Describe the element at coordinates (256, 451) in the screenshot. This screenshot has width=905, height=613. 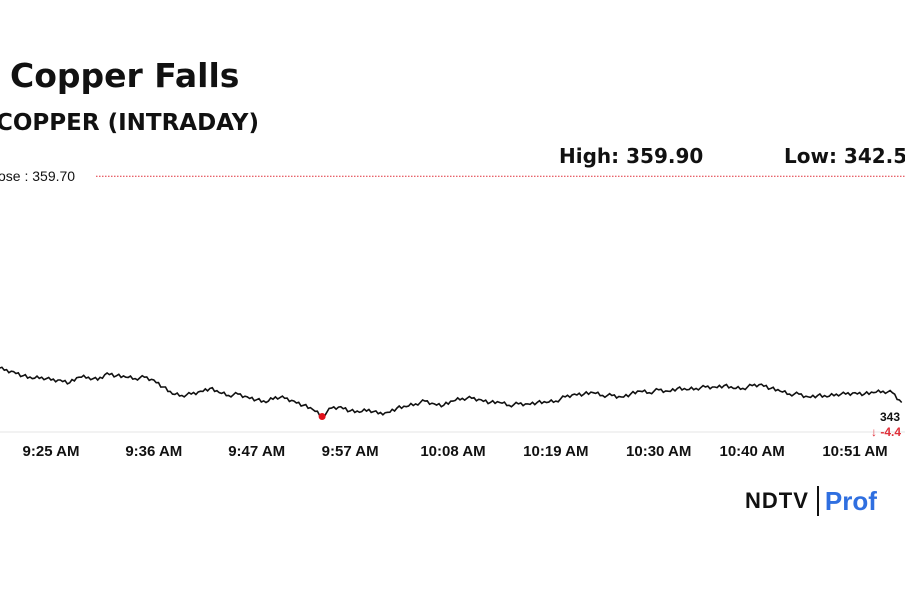
I see `x-tick-label: 9:47 AM` at that location.